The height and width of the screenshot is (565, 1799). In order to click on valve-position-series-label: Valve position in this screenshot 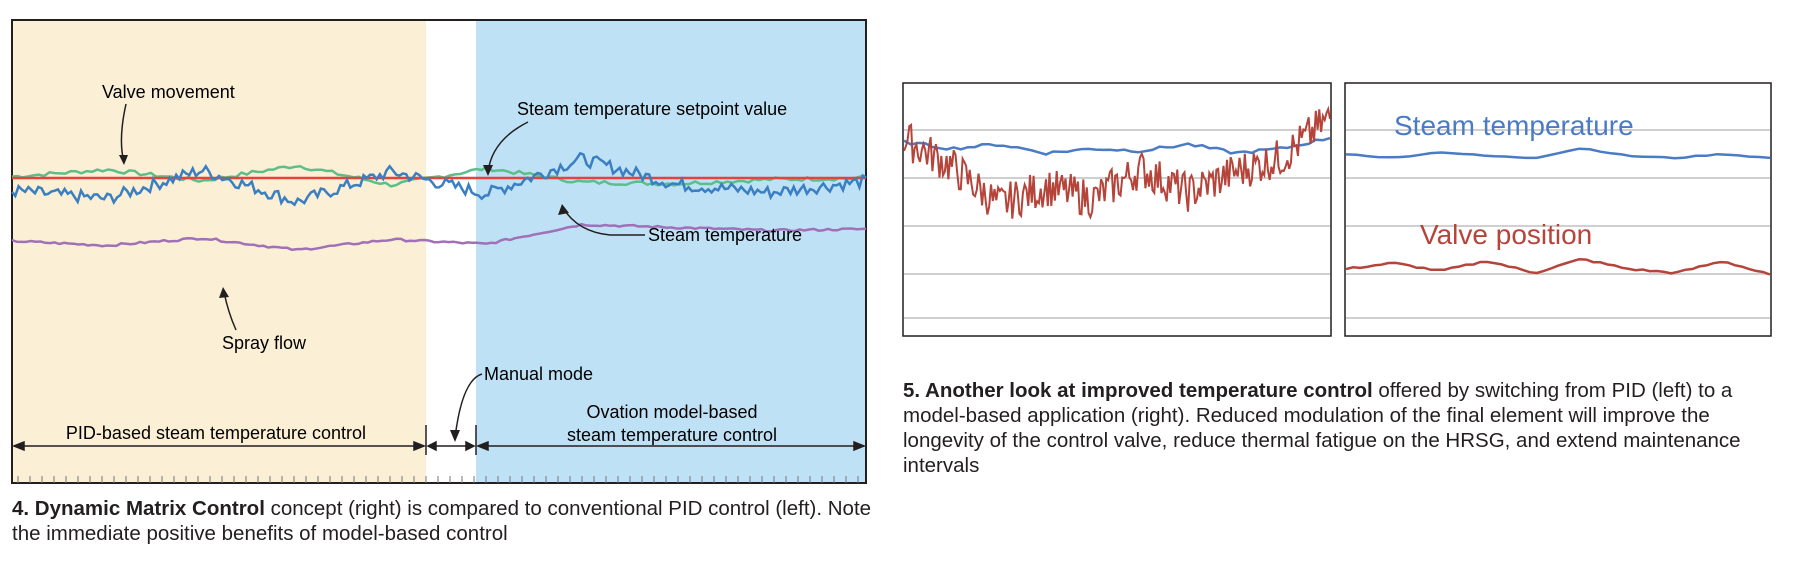, I will do `click(1506, 234)`.